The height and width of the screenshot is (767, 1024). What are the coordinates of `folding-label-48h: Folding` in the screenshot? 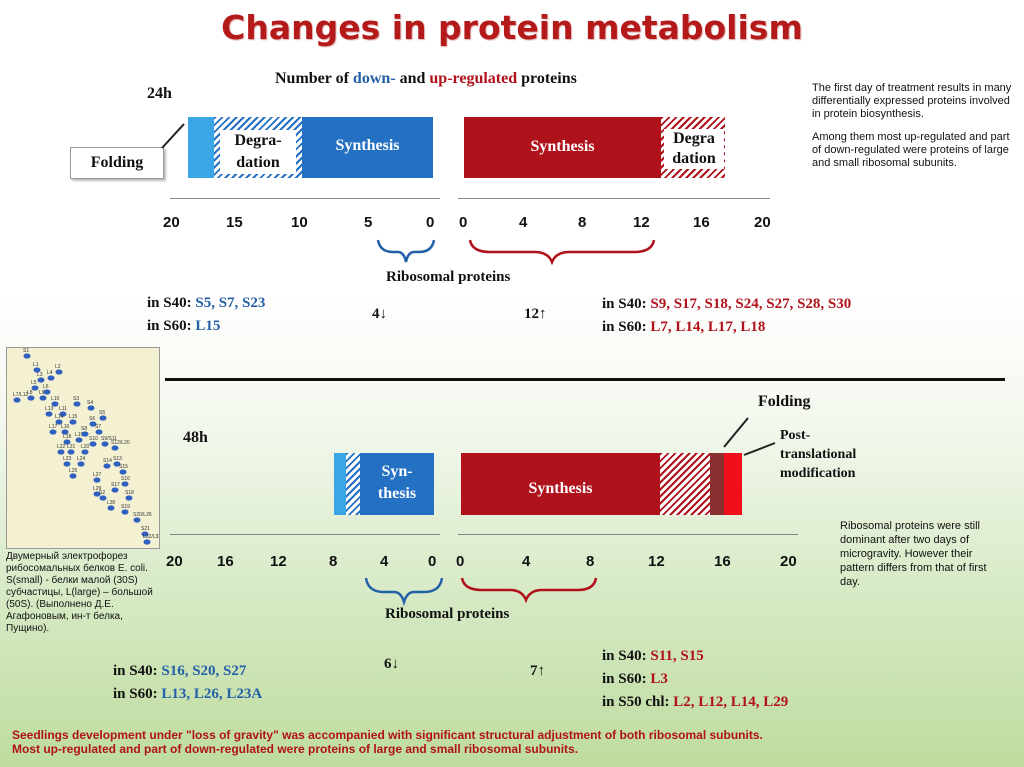 It's located at (784, 401).